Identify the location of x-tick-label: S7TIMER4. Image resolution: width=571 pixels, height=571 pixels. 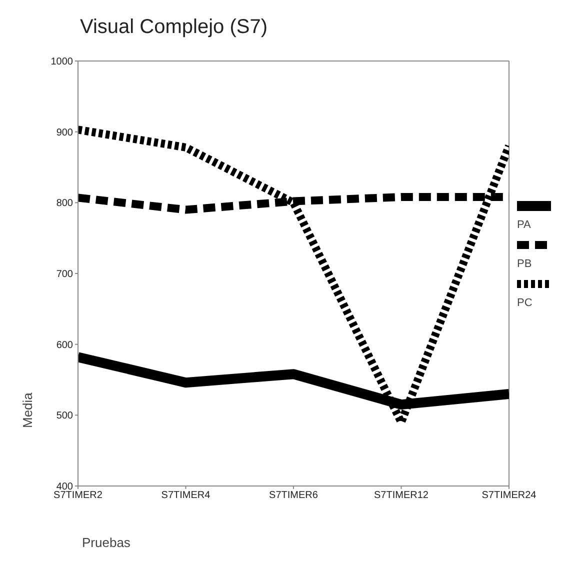
(186, 496).